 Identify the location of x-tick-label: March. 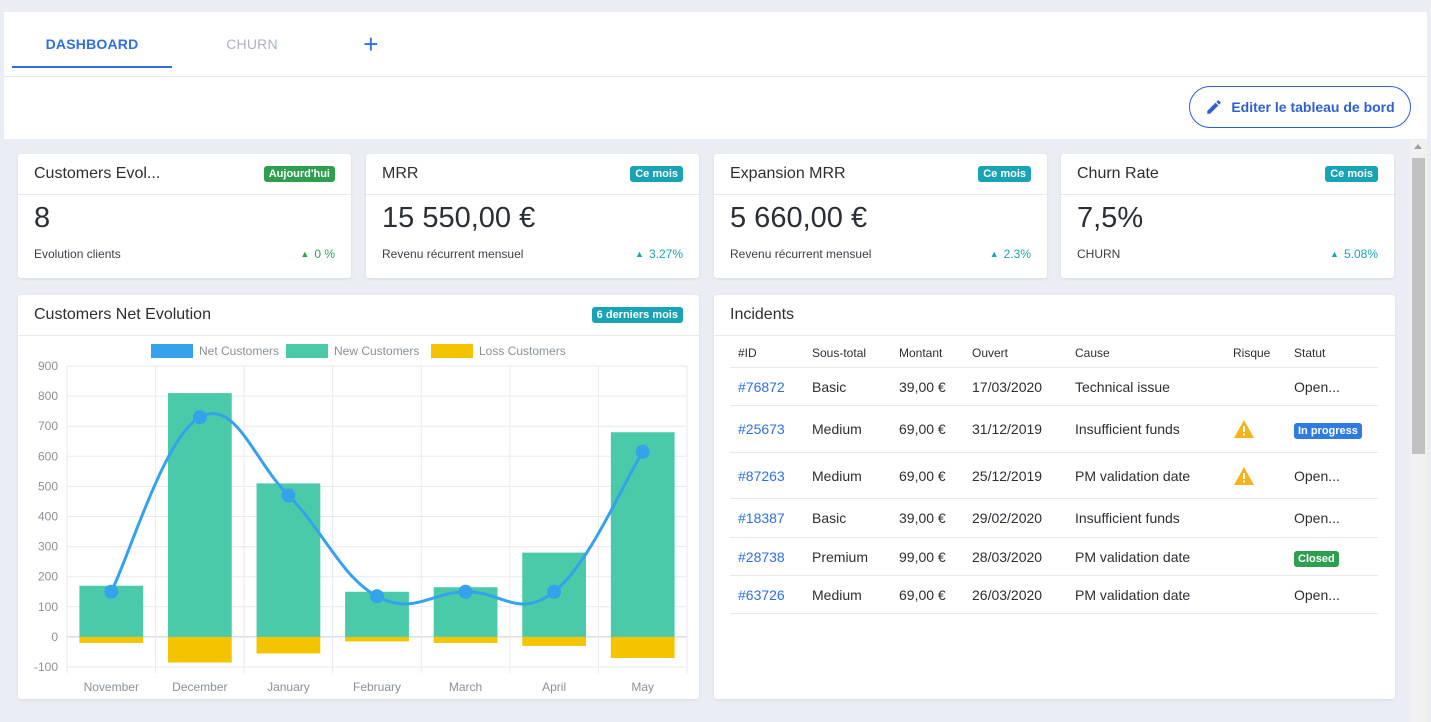
(465, 687).